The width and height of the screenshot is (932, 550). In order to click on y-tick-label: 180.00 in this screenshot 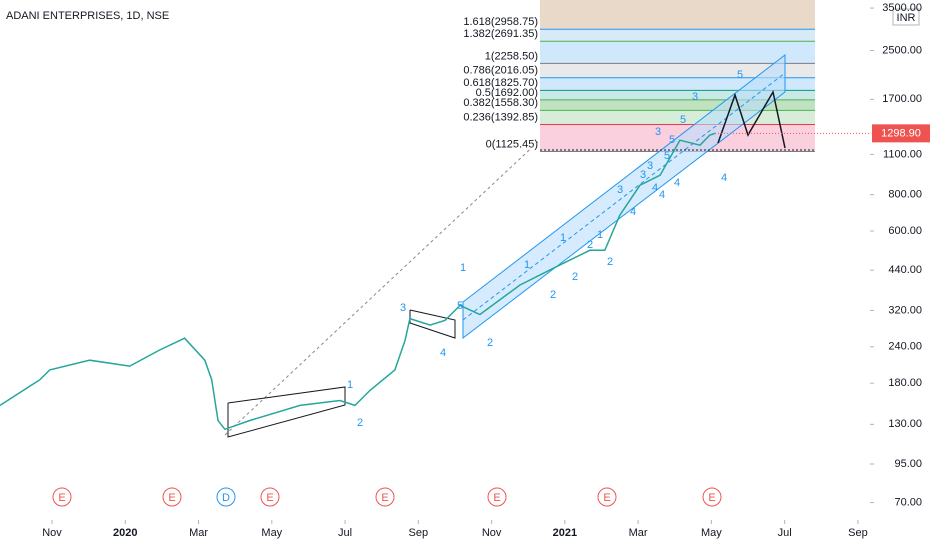, I will do `click(905, 383)`.